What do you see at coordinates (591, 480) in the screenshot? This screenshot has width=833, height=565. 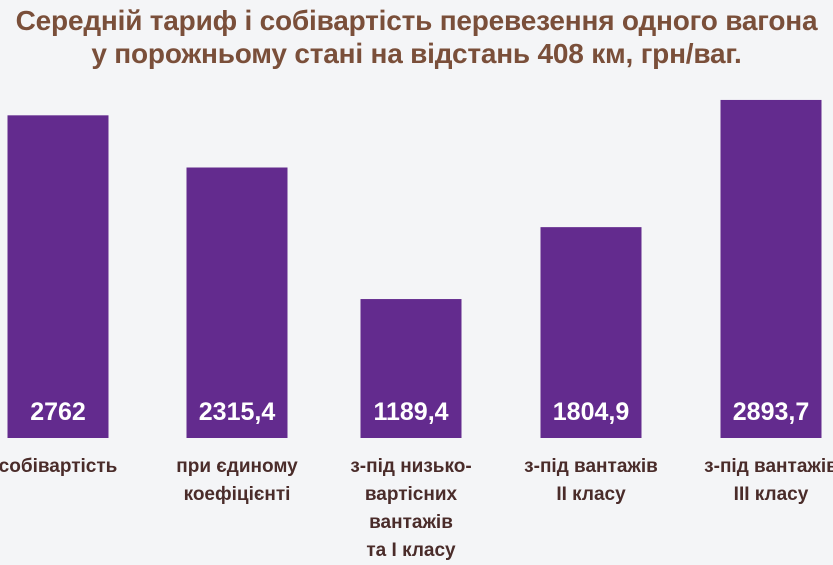 I see `category-label-4: з-під вантажів II класу` at bounding box center [591, 480].